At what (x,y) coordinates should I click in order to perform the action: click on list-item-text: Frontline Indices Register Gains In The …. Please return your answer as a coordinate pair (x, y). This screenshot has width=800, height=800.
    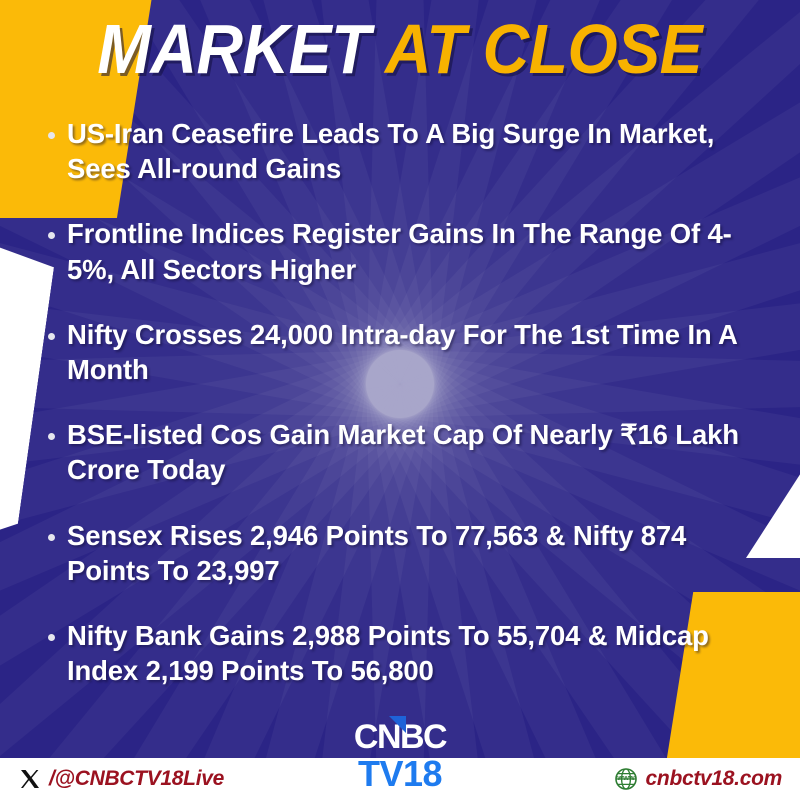
    Looking at the image, I should click on (399, 251).